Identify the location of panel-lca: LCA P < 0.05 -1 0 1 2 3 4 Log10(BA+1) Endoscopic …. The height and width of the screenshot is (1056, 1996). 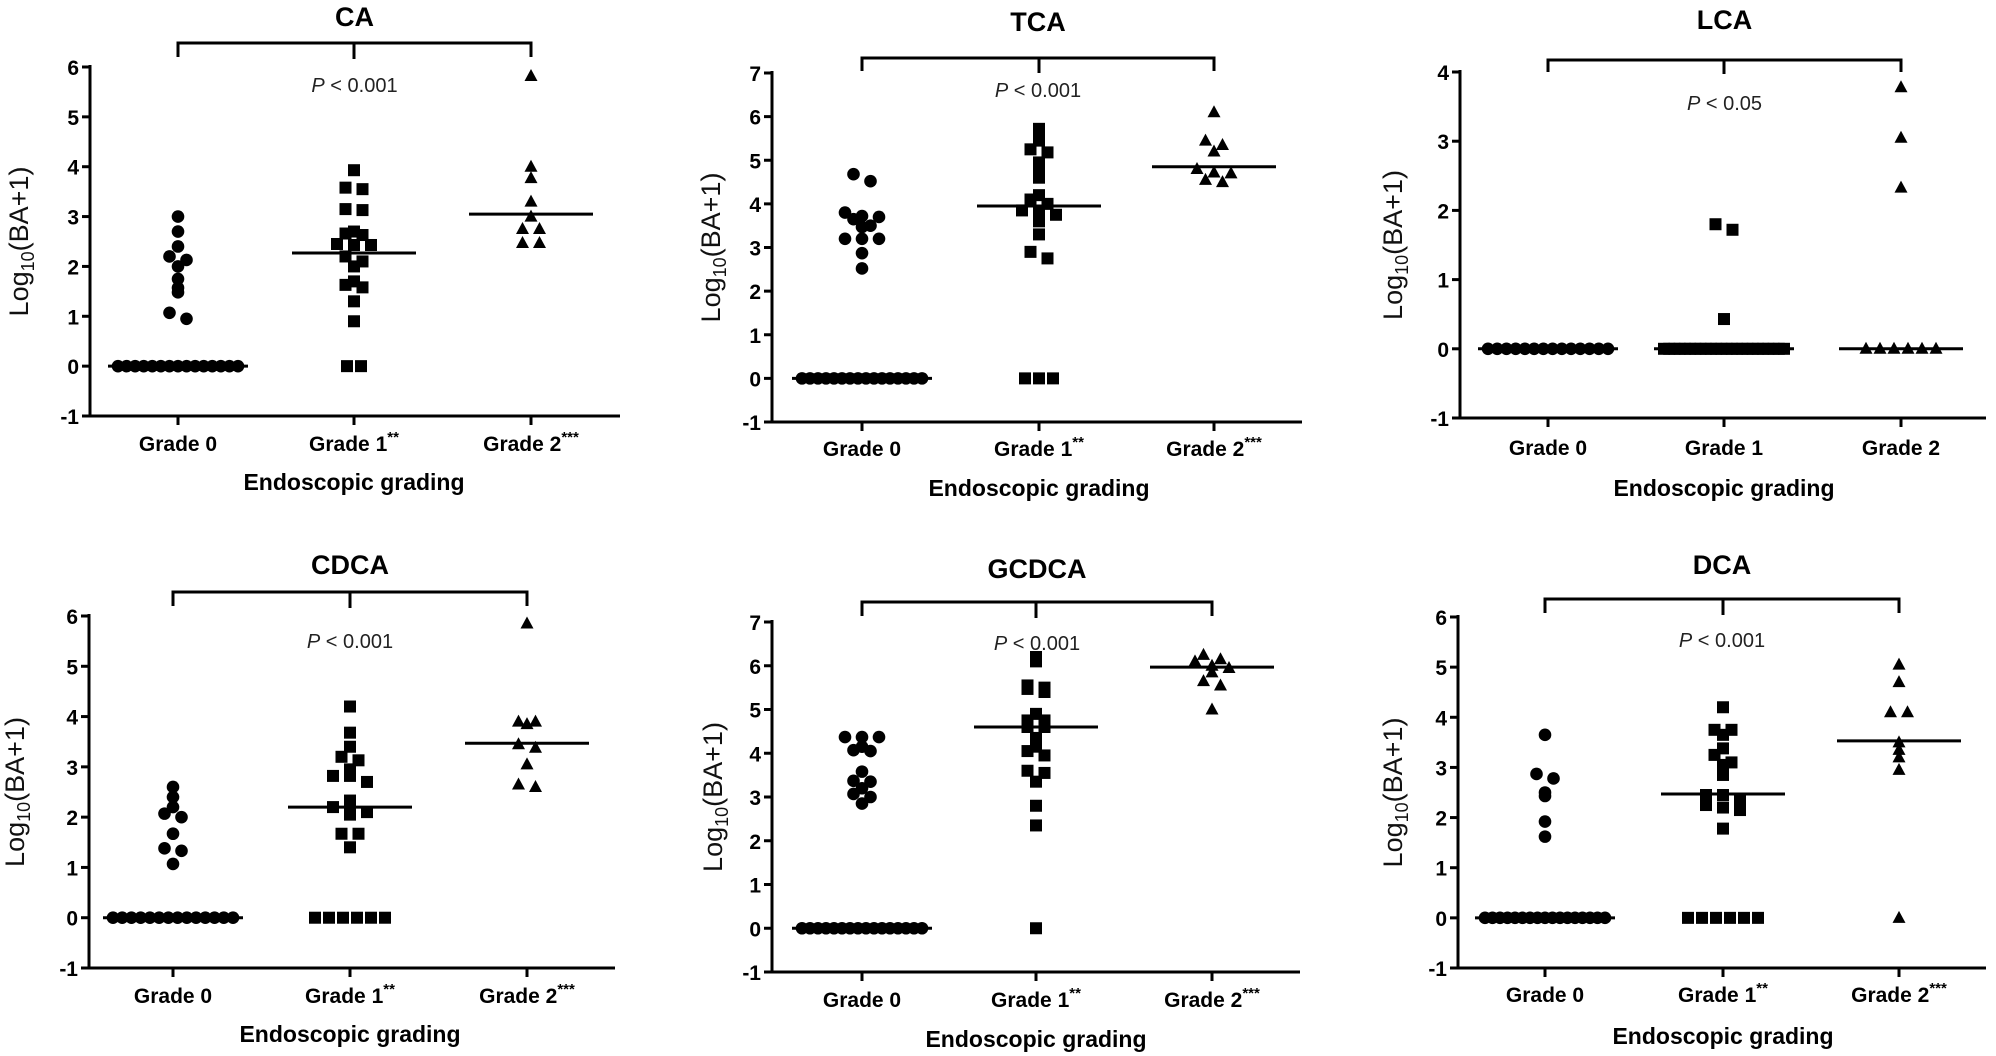
(1682, 253).